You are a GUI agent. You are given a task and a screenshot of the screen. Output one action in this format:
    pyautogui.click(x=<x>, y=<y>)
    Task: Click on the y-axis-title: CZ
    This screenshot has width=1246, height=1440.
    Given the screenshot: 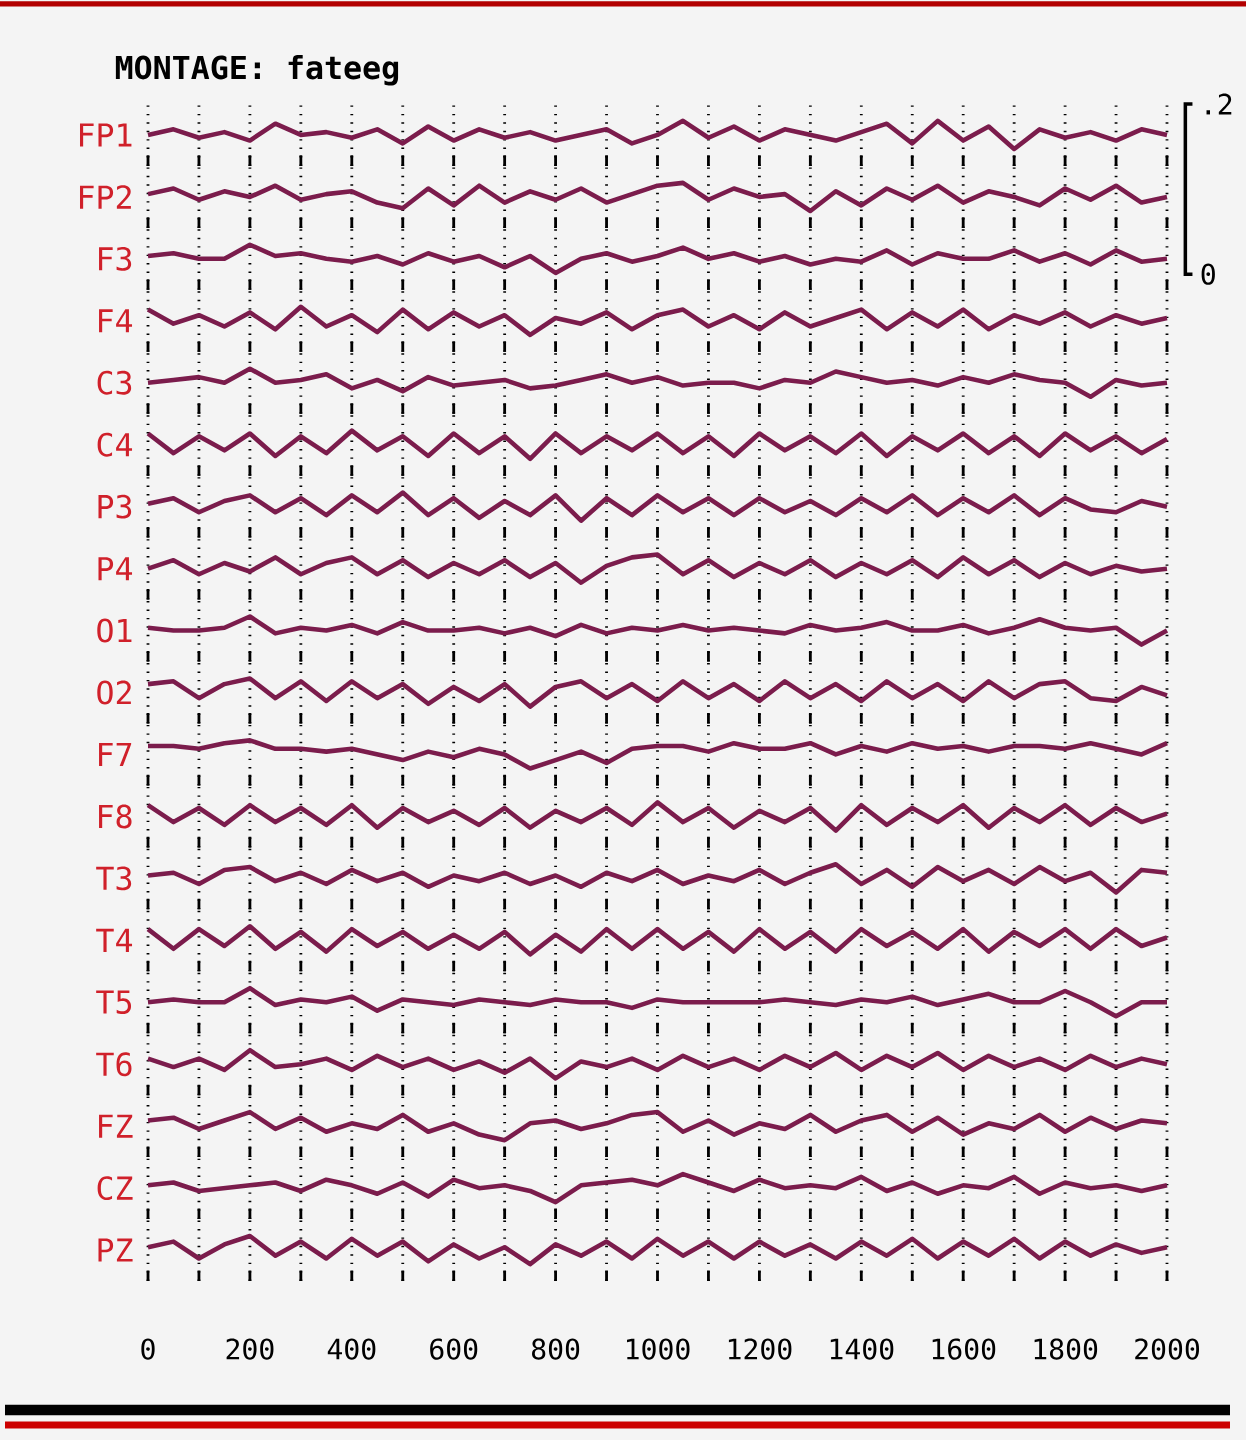 What is the action you would take?
    pyautogui.click(x=115, y=1188)
    